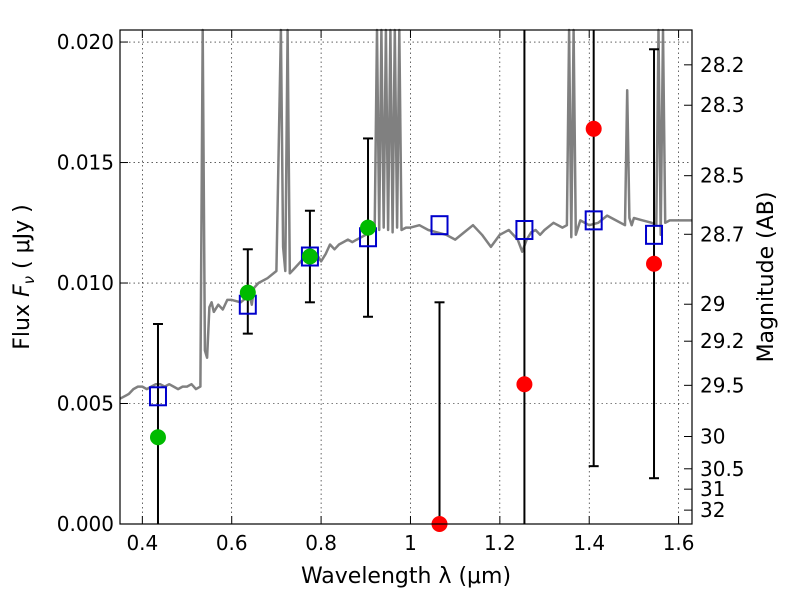 This screenshot has height=600, width=800. I want to click on y-tick-label: 0.000, so click(85, 524).